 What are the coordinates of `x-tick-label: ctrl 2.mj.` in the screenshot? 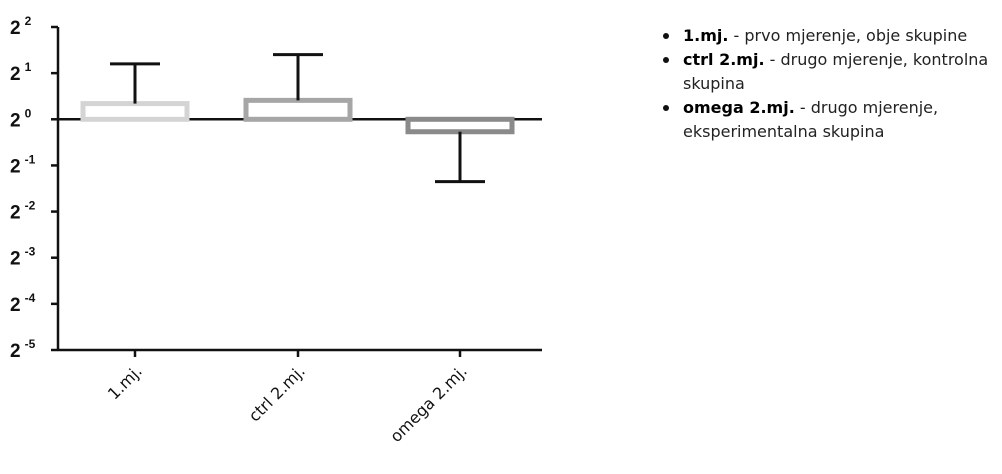 It's located at (277, 393).